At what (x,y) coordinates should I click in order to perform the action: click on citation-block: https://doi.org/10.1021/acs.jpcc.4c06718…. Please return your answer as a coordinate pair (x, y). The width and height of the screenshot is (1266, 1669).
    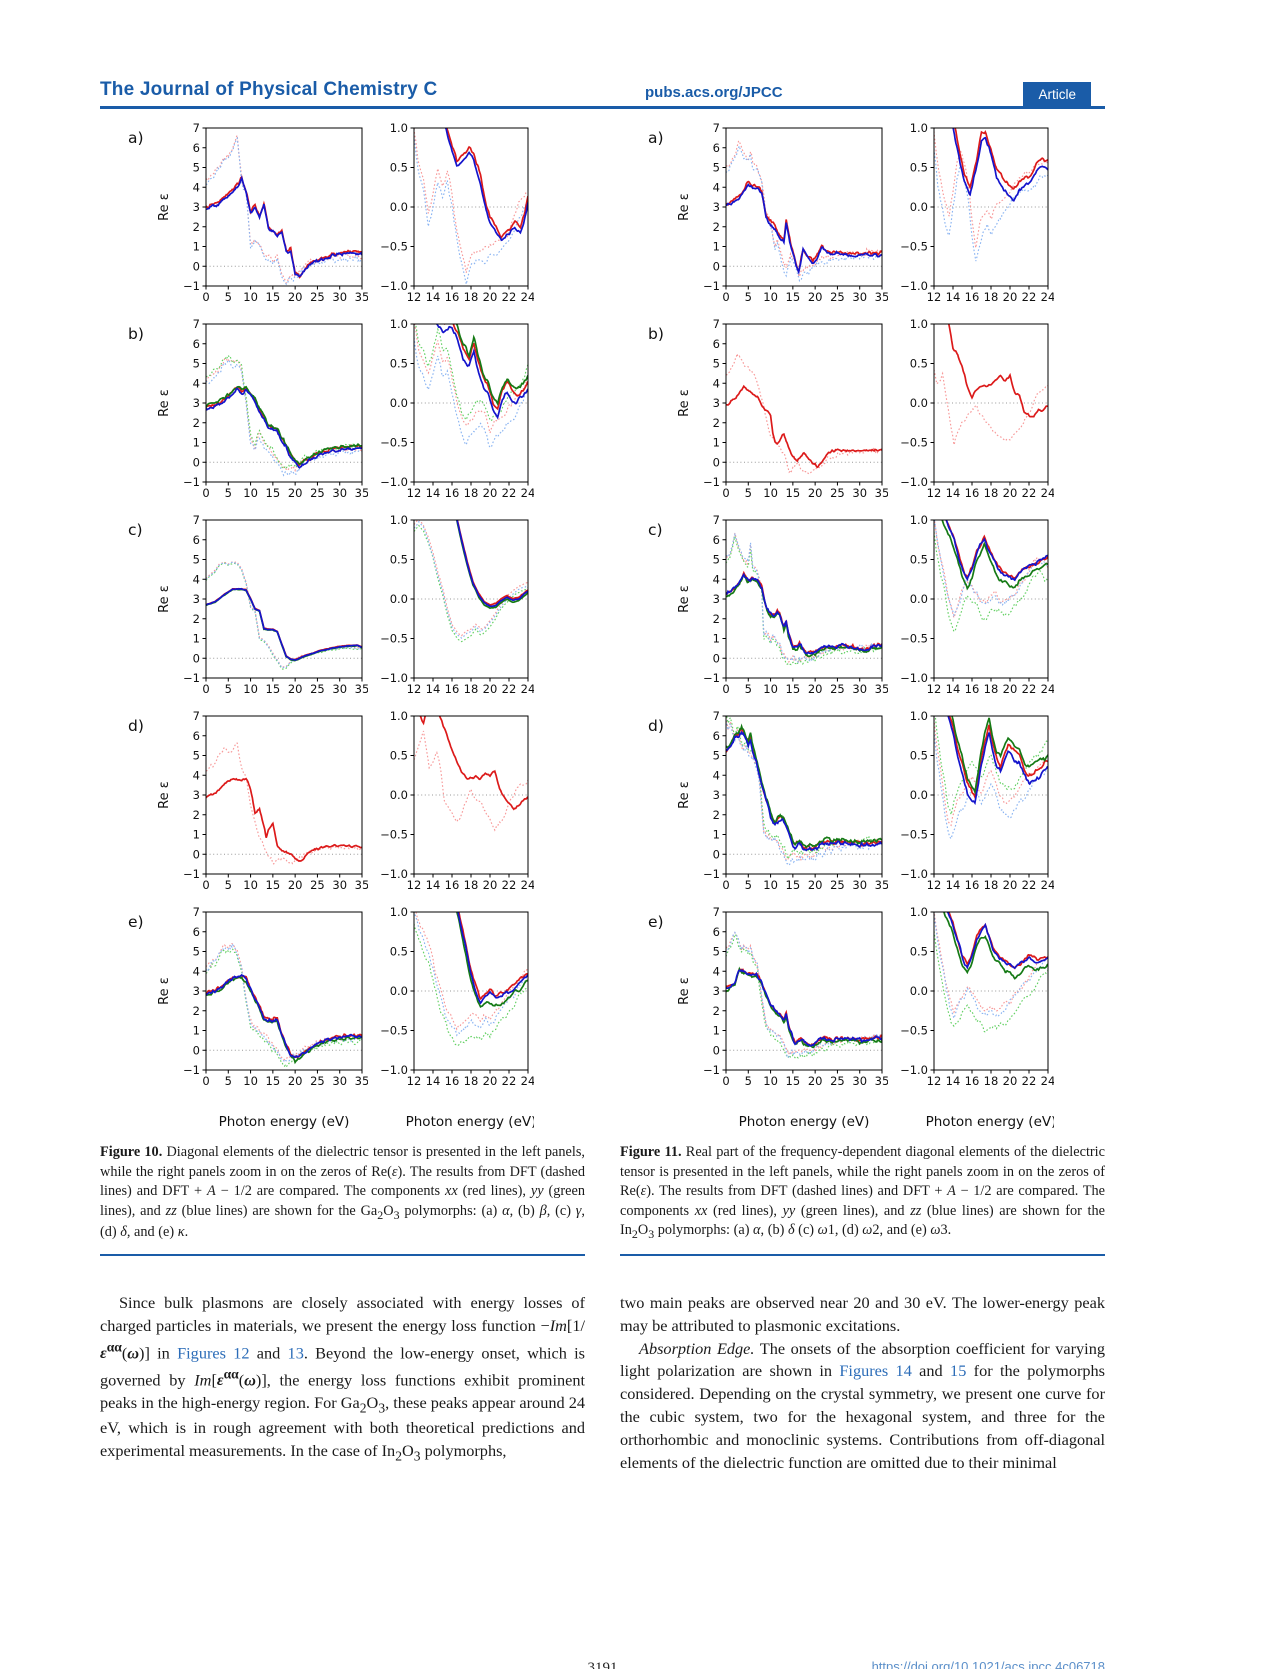
    Looking at the image, I should click on (987, 1663).